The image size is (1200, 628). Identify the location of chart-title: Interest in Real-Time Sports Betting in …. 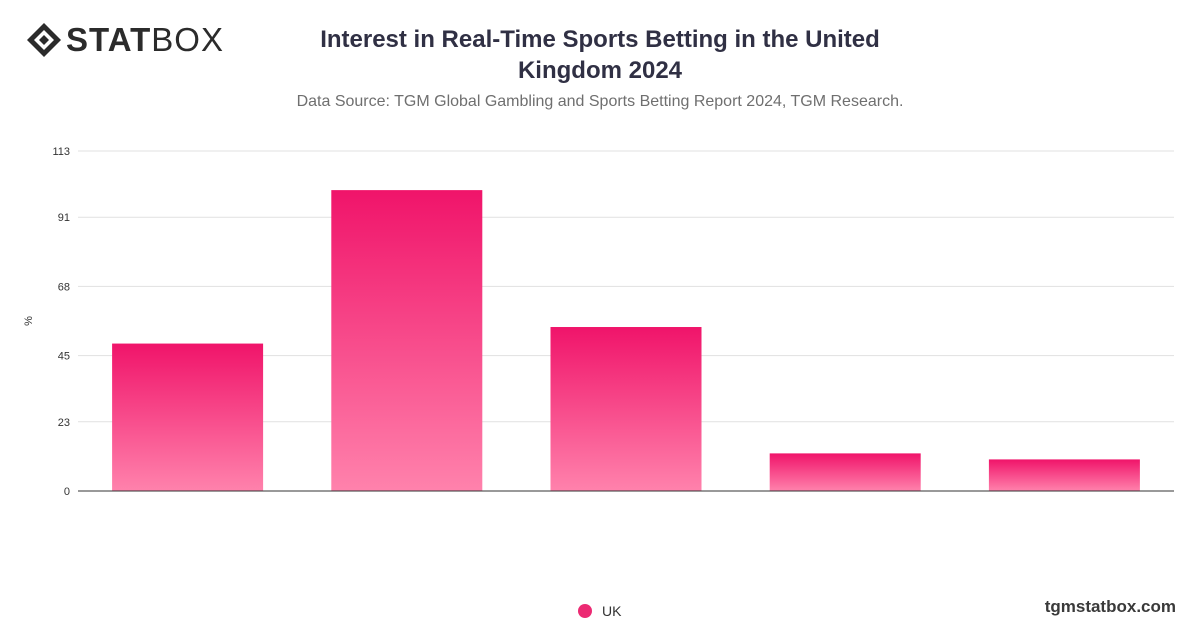
(600, 55).